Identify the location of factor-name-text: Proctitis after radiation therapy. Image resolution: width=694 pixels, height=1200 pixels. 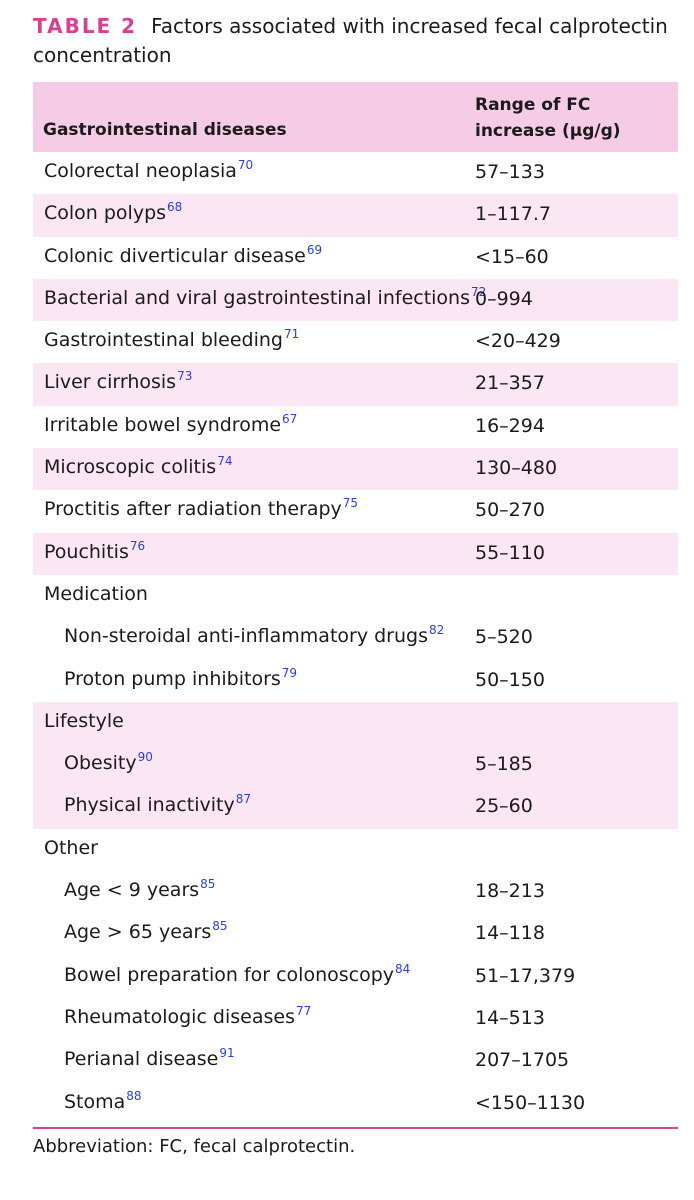
(193, 509).